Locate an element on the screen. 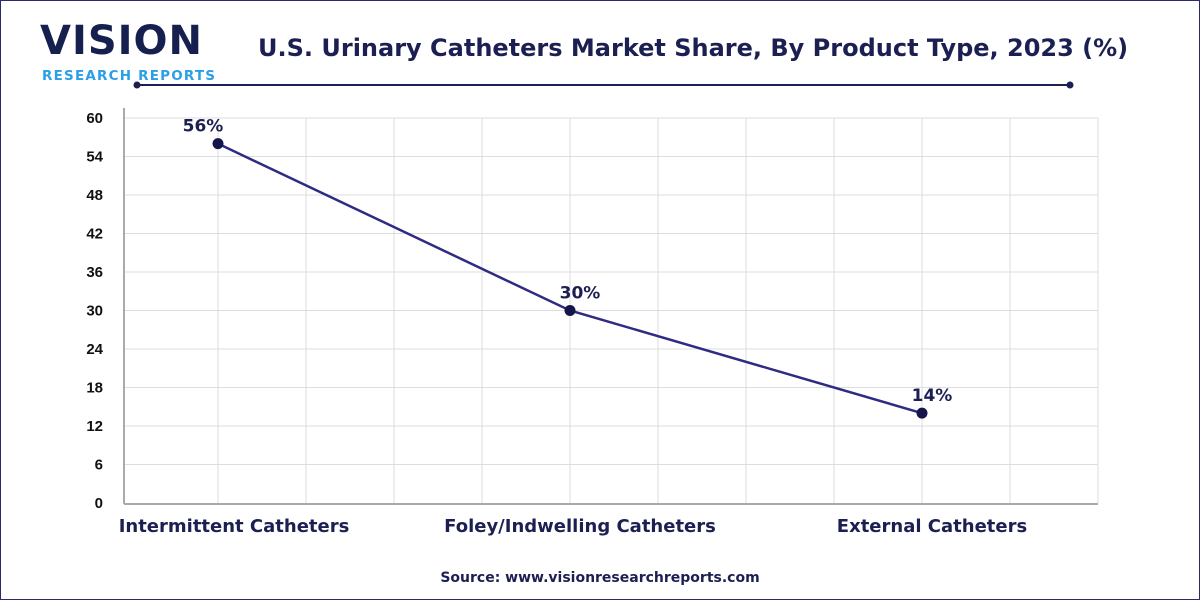 The width and height of the screenshot is (1200, 600). y-tick-label: 36 is located at coordinates (94, 272).